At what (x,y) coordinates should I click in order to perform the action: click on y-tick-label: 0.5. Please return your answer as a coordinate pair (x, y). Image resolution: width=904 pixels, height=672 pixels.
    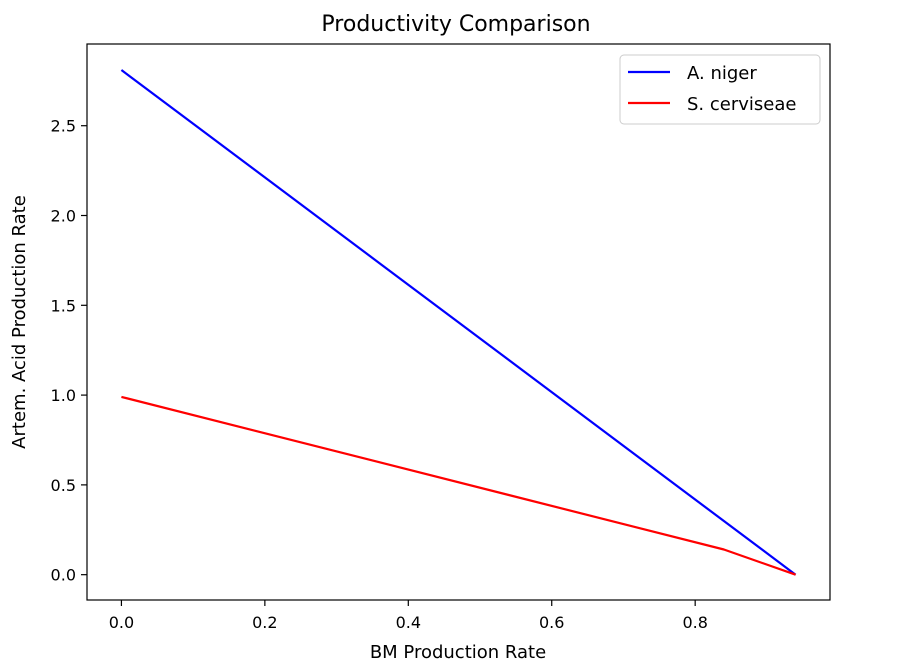
    Looking at the image, I should click on (63, 485).